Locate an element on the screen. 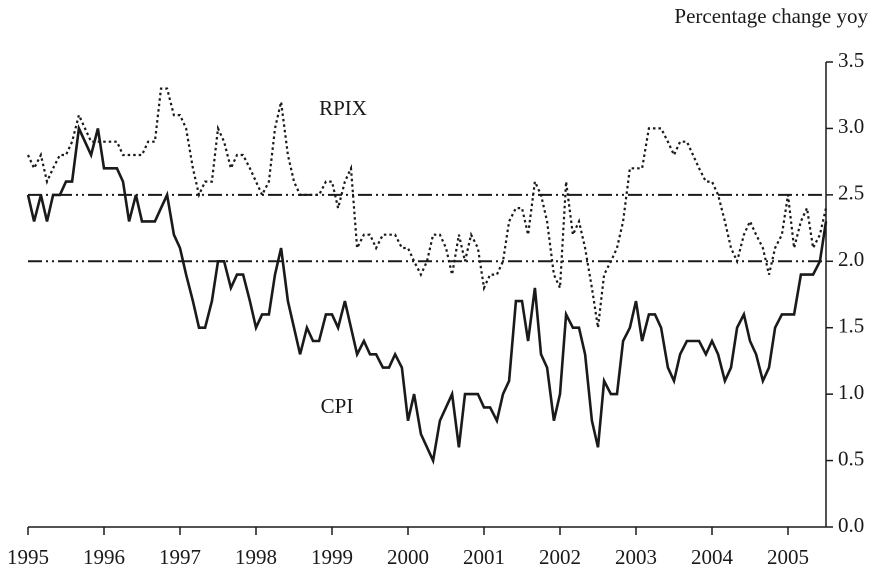 The height and width of the screenshot is (585, 878). x-tick-label: 1999 is located at coordinates (332, 557).